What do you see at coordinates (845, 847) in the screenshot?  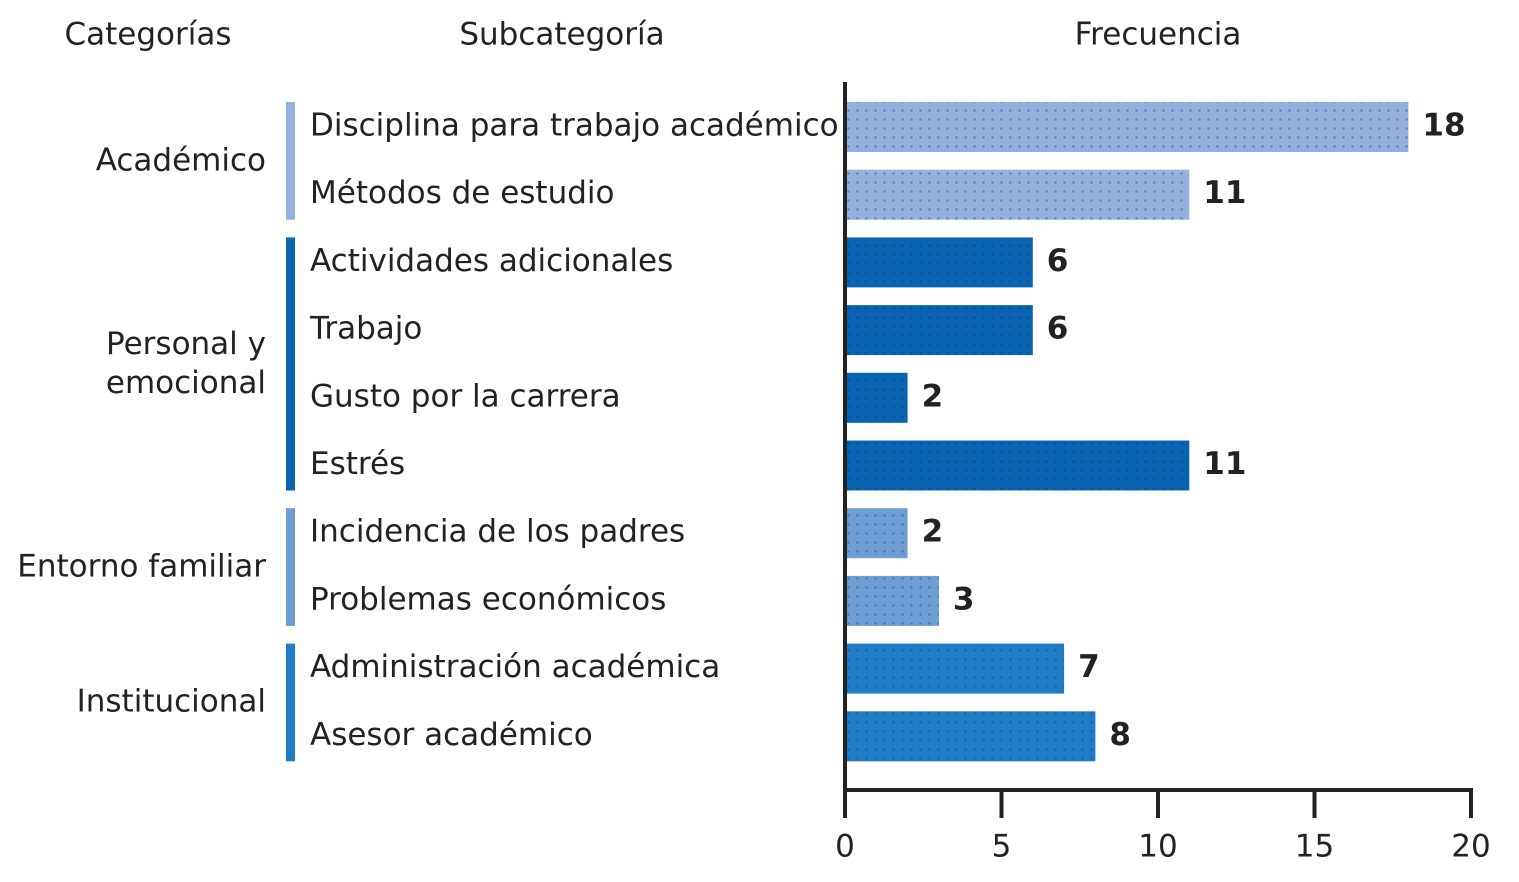 I see `x-tick-label: 0` at bounding box center [845, 847].